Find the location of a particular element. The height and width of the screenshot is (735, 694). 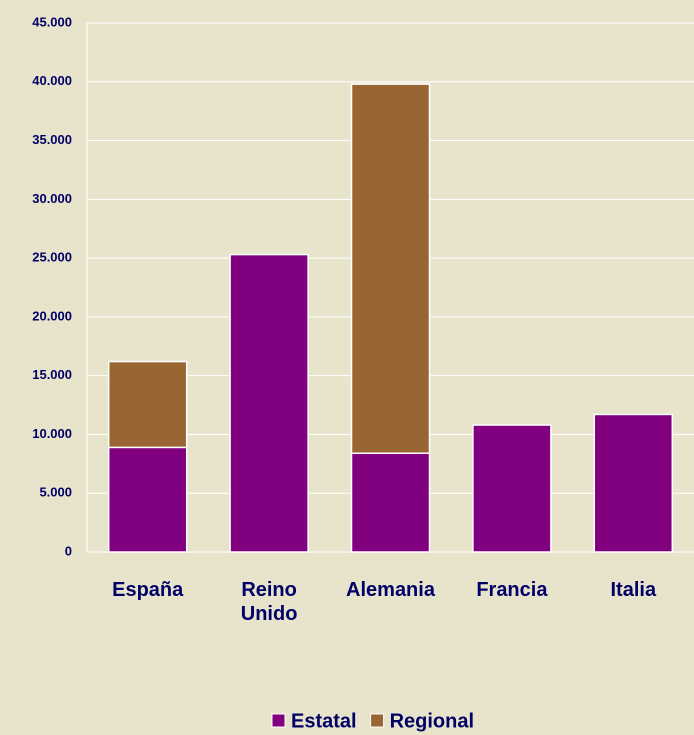

x-tick-label: España is located at coordinates (148, 590).